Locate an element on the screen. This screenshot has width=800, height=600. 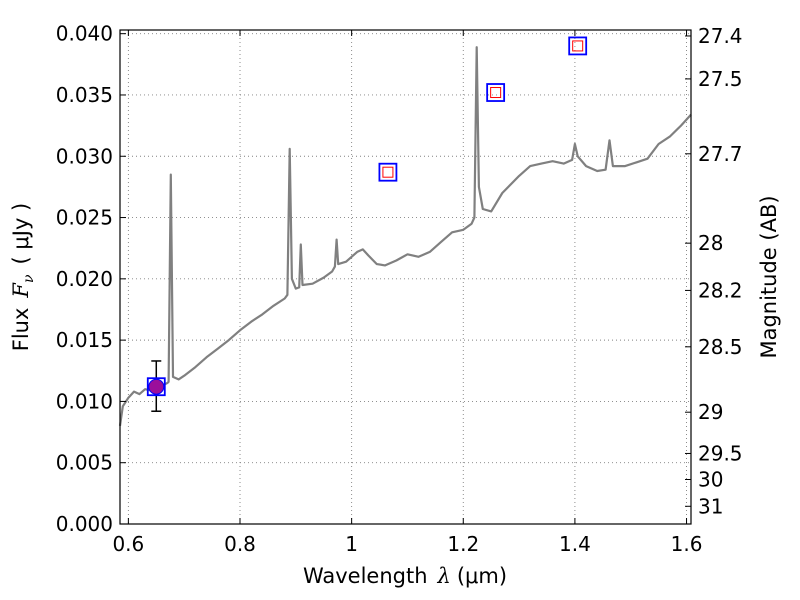
x-tick-label: 1.6 is located at coordinates (687, 544).